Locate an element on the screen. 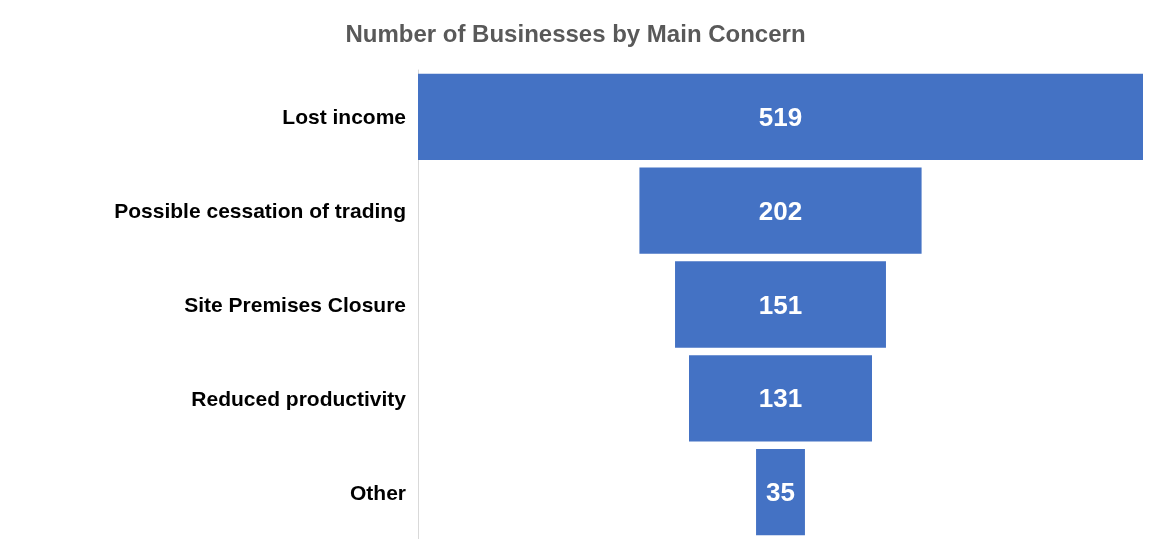  data-label: 519 is located at coordinates (780, 116).